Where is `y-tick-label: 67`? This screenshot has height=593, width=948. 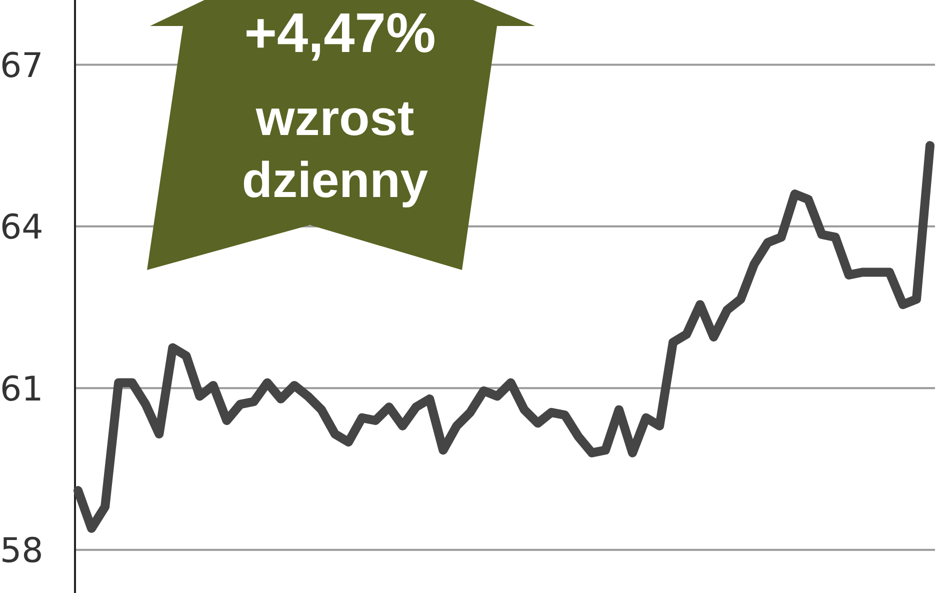
y-tick-label: 67 is located at coordinates (22, 66).